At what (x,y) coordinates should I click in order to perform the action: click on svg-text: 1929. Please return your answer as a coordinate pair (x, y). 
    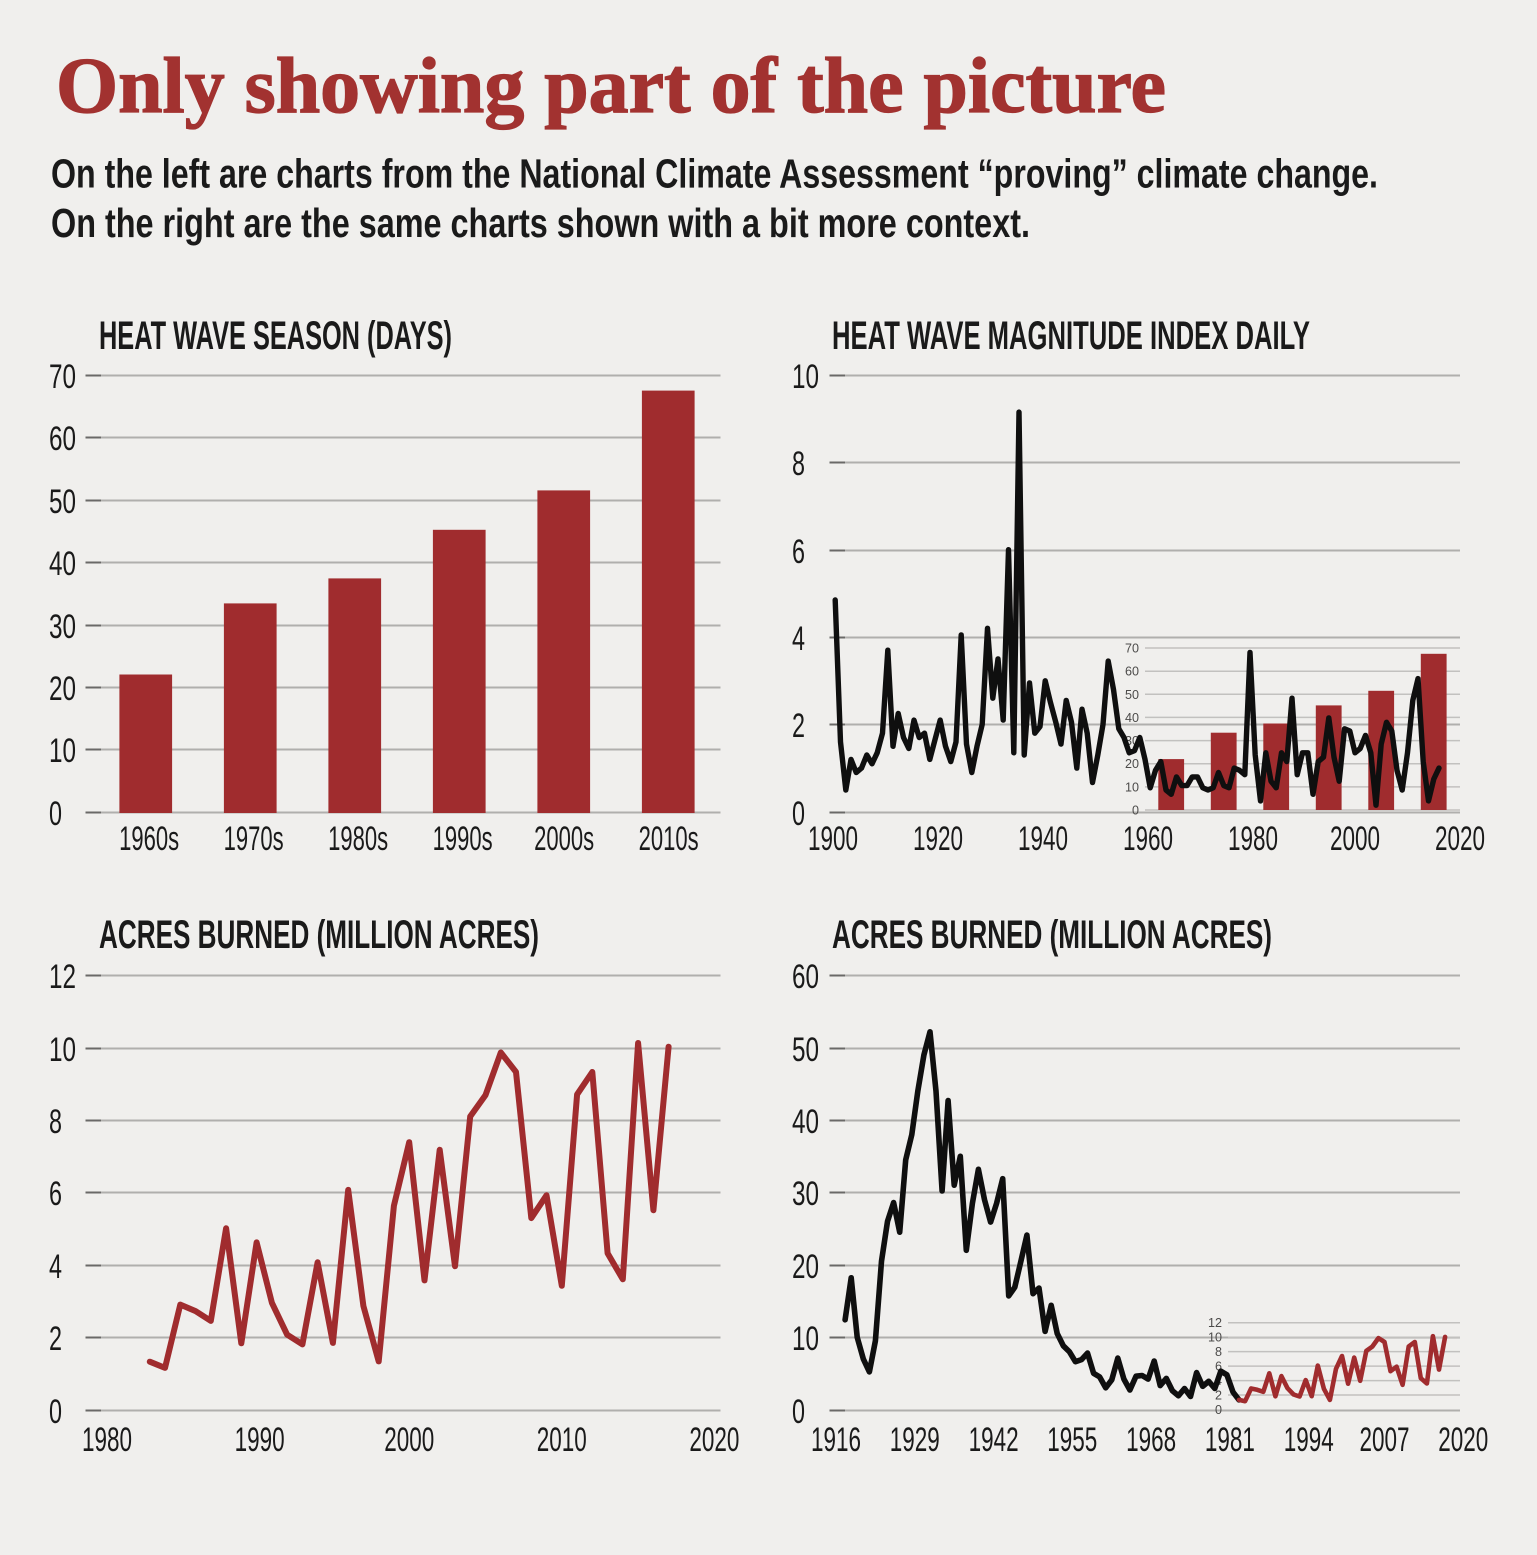
    Looking at the image, I should click on (915, 1440).